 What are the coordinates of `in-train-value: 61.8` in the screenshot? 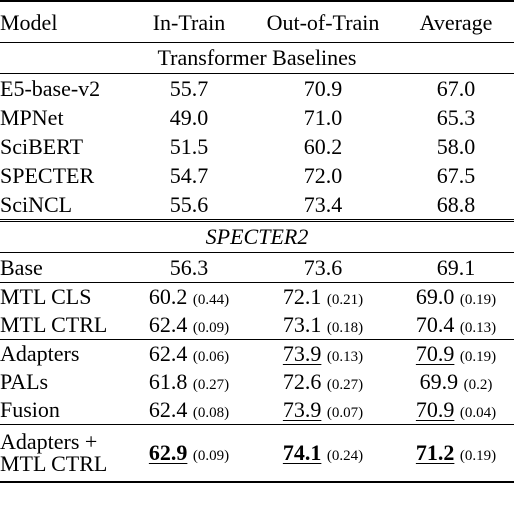 It's located at (168, 381).